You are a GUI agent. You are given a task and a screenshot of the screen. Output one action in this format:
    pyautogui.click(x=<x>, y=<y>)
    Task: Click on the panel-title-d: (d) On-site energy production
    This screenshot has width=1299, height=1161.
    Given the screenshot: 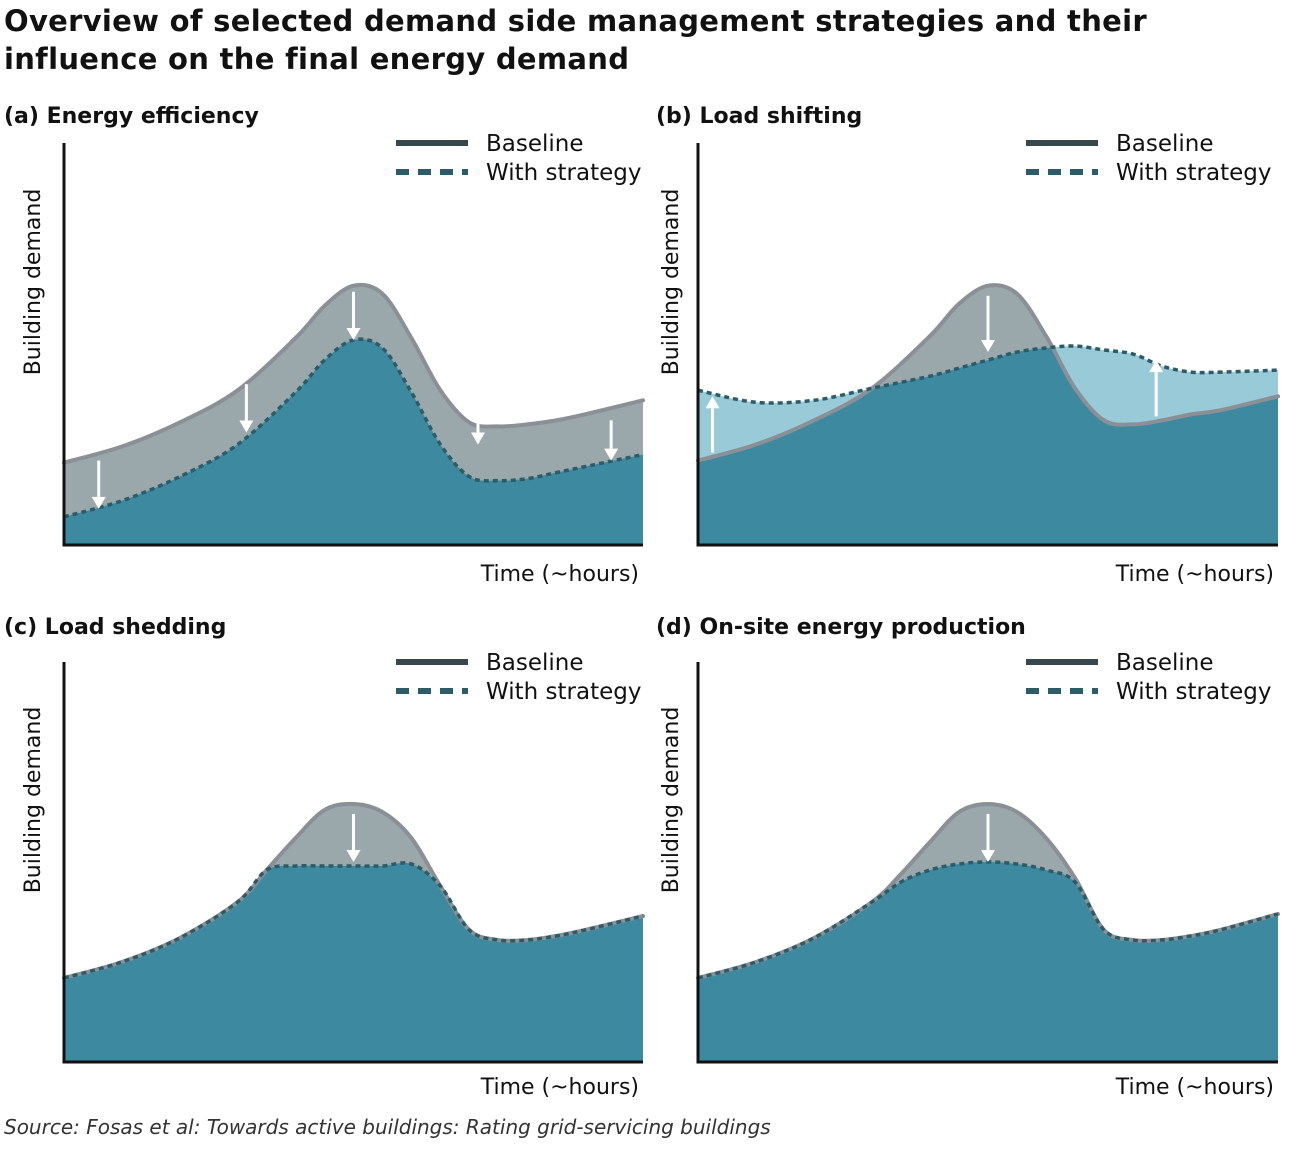 What is the action you would take?
    pyautogui.click(x=841, y=627)
    